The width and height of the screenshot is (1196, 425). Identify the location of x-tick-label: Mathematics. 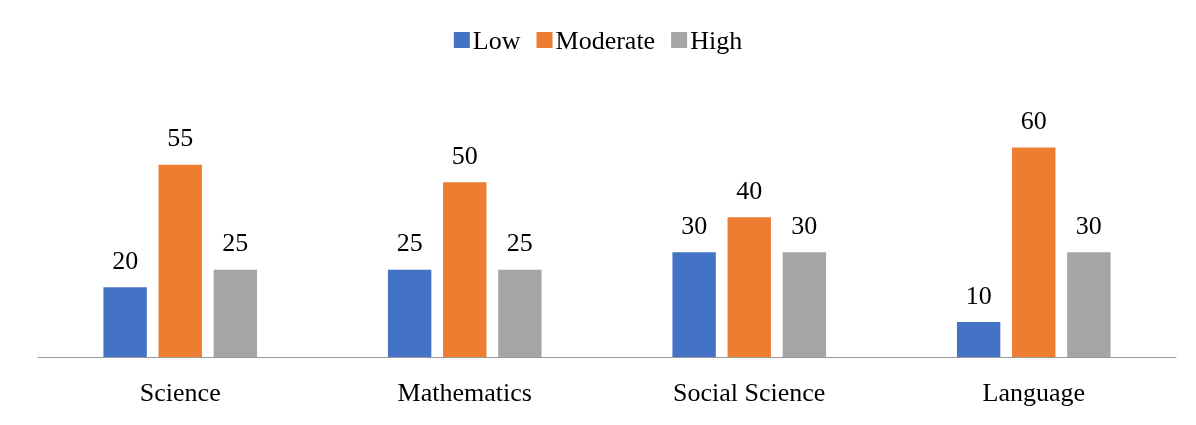
(464, 392).